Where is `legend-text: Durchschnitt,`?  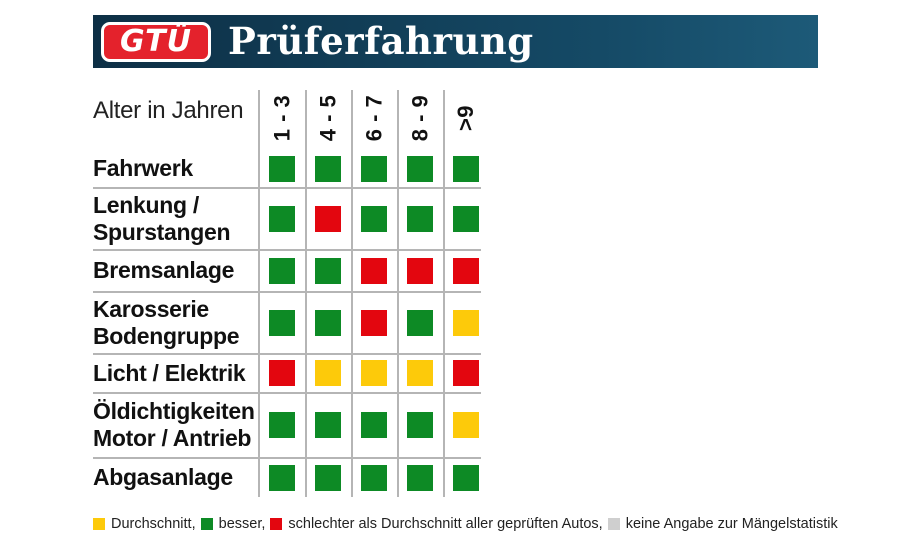
legend-text: Durchschnitt, is located at coordinates (153, 524).